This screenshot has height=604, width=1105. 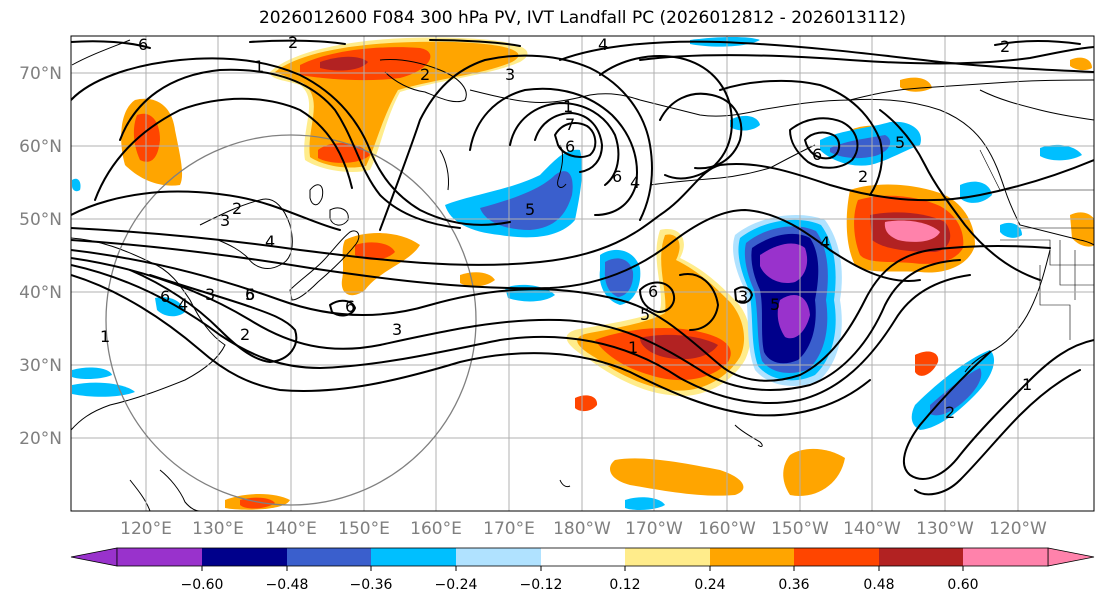 What do you see at coordinates (624, 585) in the screenshot?
I see `colorbar-tick-label: 0.12` at bounding box center [624, 585].